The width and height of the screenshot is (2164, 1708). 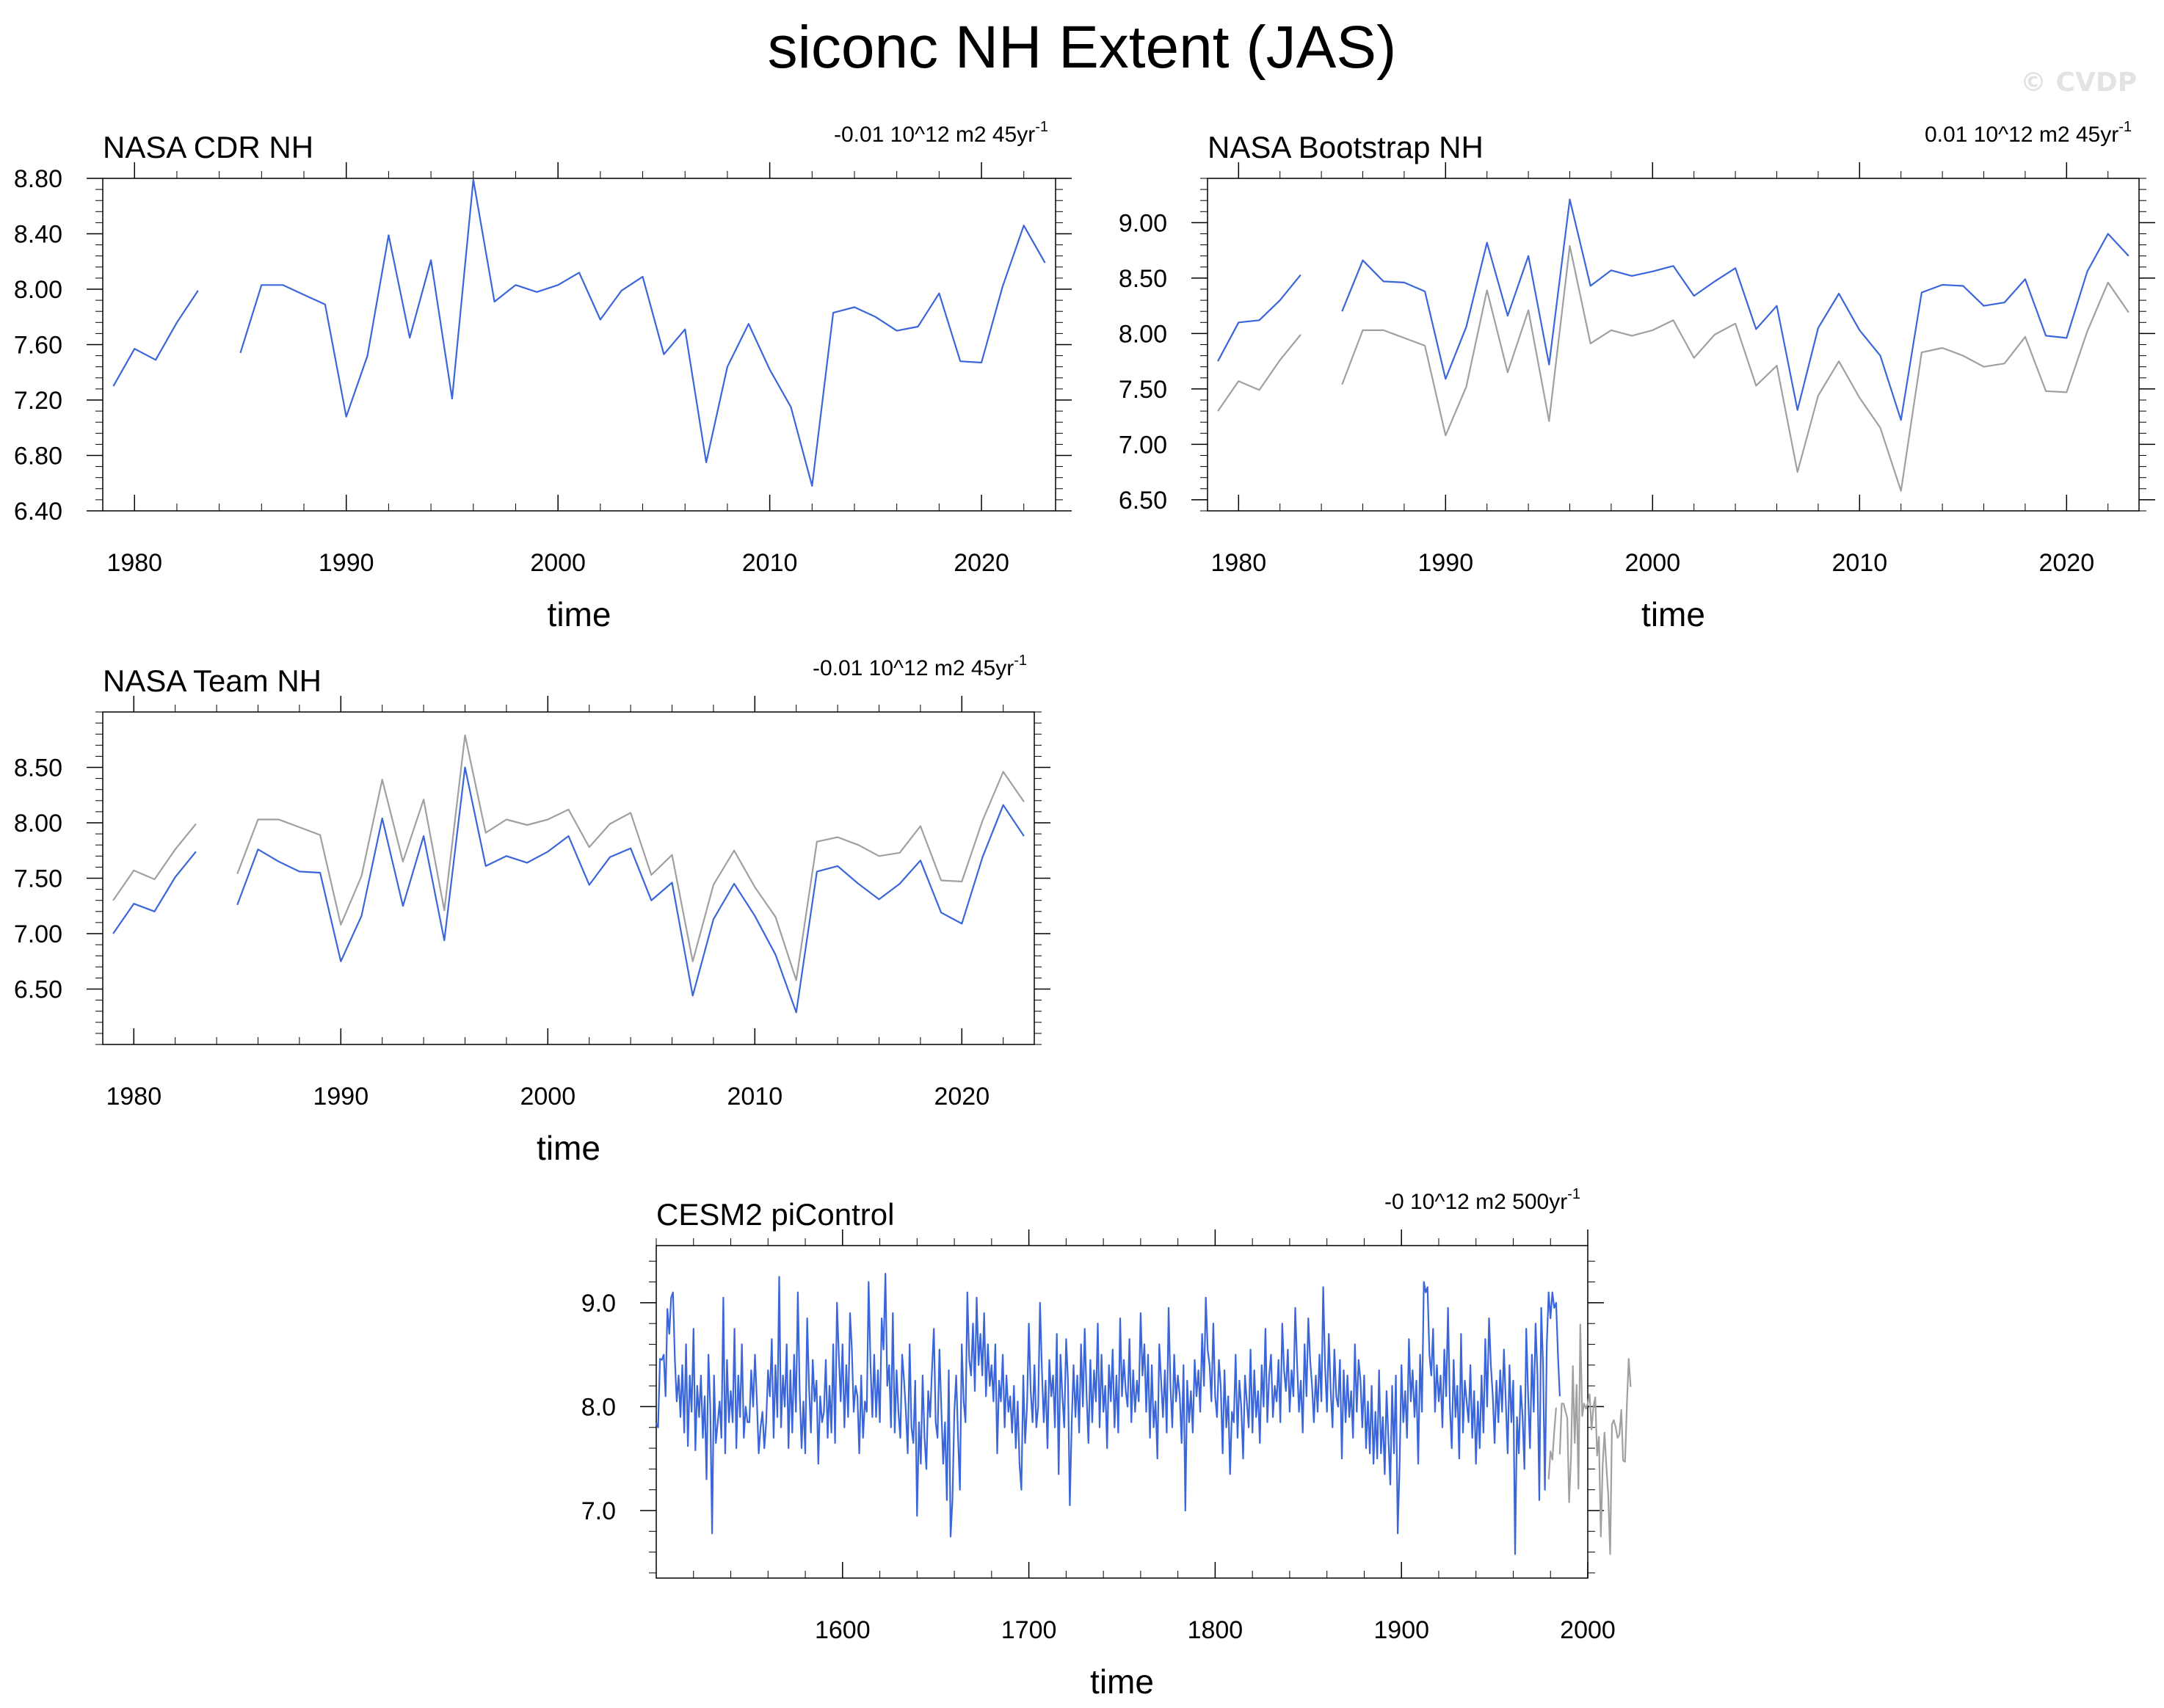 I want to click on trend-label: 0.01 10^12 m2 45yr-1, so click(x=2028, y=133).